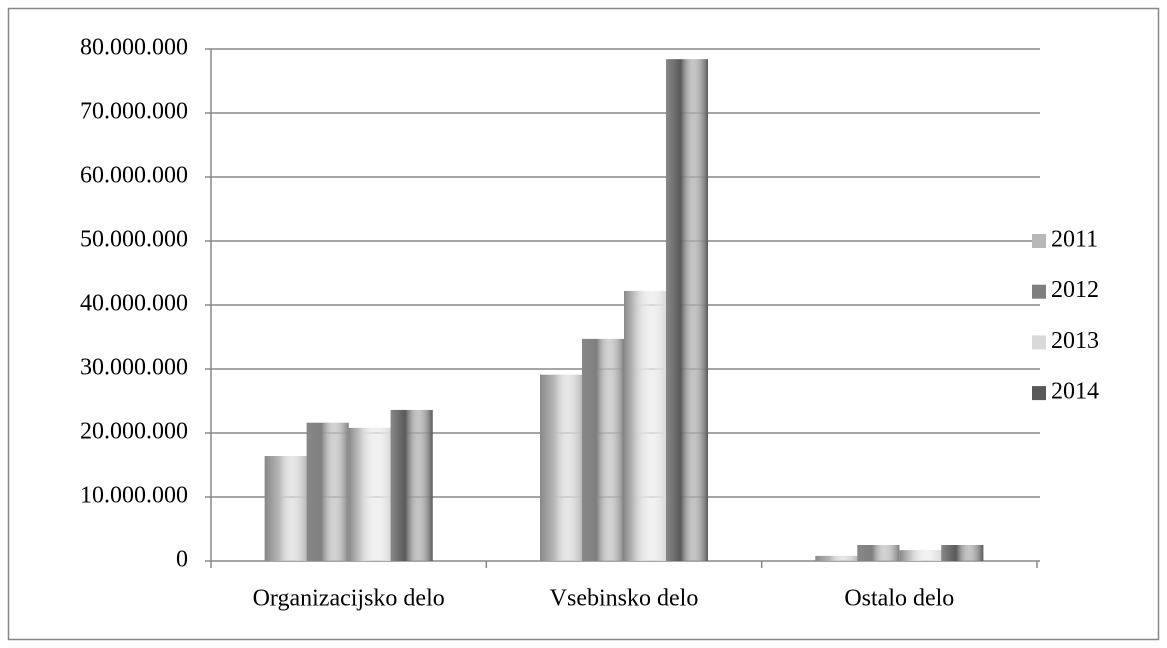  What do you see at coordinates (1074, 240) in the screenshot?
I see `legend-label: 2011` at bounding box center [1074, 240].